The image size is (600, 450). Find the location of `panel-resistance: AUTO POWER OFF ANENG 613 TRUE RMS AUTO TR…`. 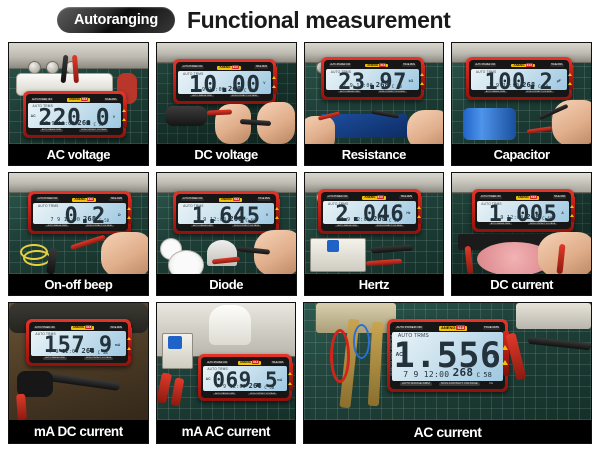

panel-resistance: AUTO POWER OFF ANENG 613 TRUE RMS AUTO TR… is located at coordinates (374, 104).